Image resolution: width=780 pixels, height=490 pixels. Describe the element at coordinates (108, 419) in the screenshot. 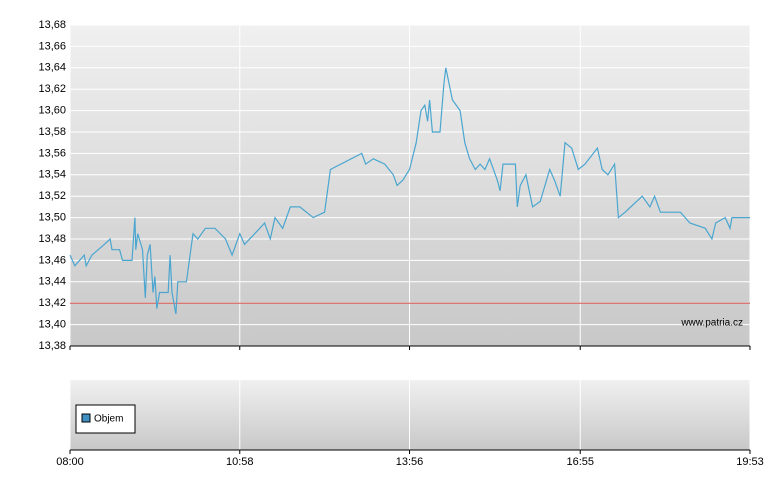

I see `legend-label: Objem` at that location.